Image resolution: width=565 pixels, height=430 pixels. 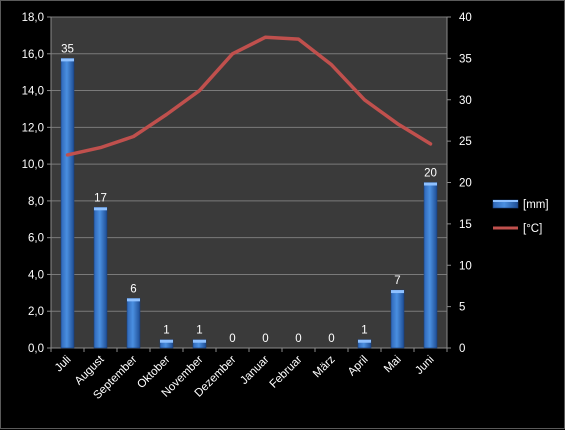 I want to click on x-axis-tick-label: Februar, so click(x=286, y=372).